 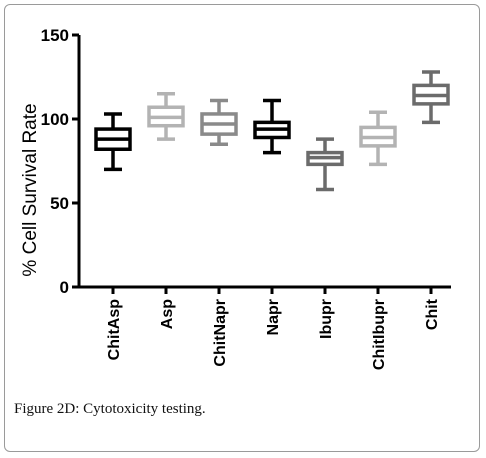 I want to click on x-tick-label-chit: Chit, so click(x=432, y=314).